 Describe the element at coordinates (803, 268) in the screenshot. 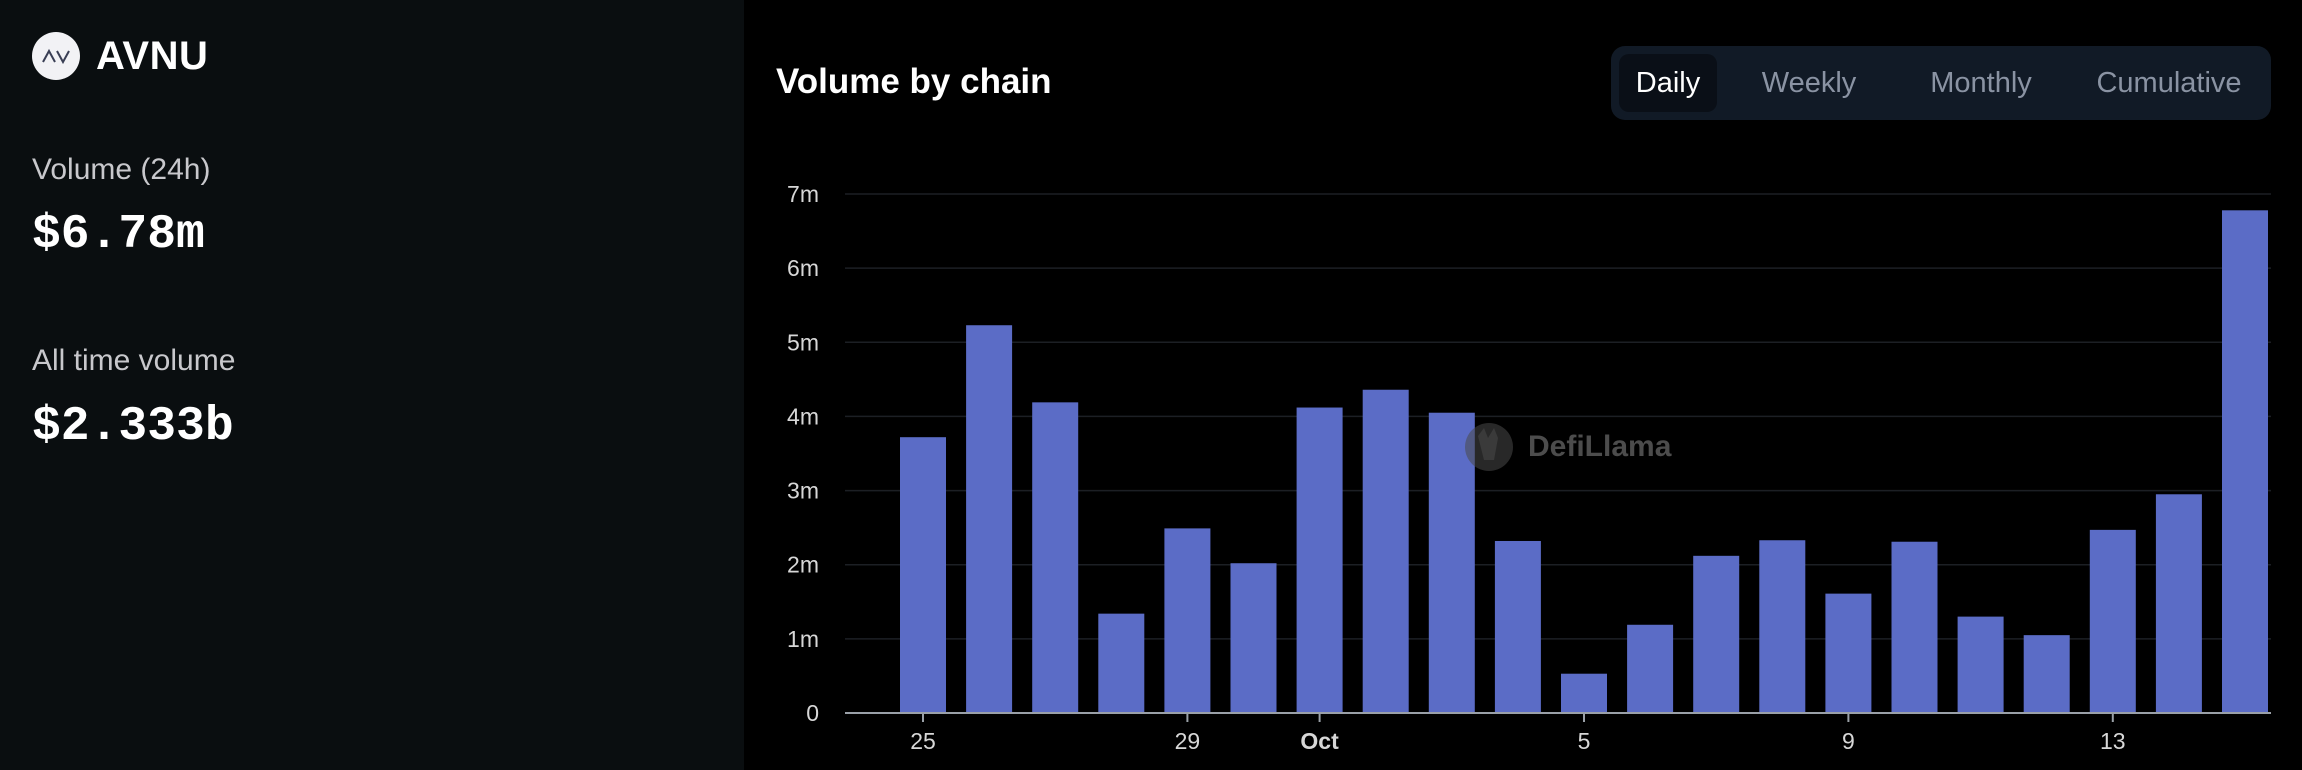

I see `y-tick-label: 6m` at that location.